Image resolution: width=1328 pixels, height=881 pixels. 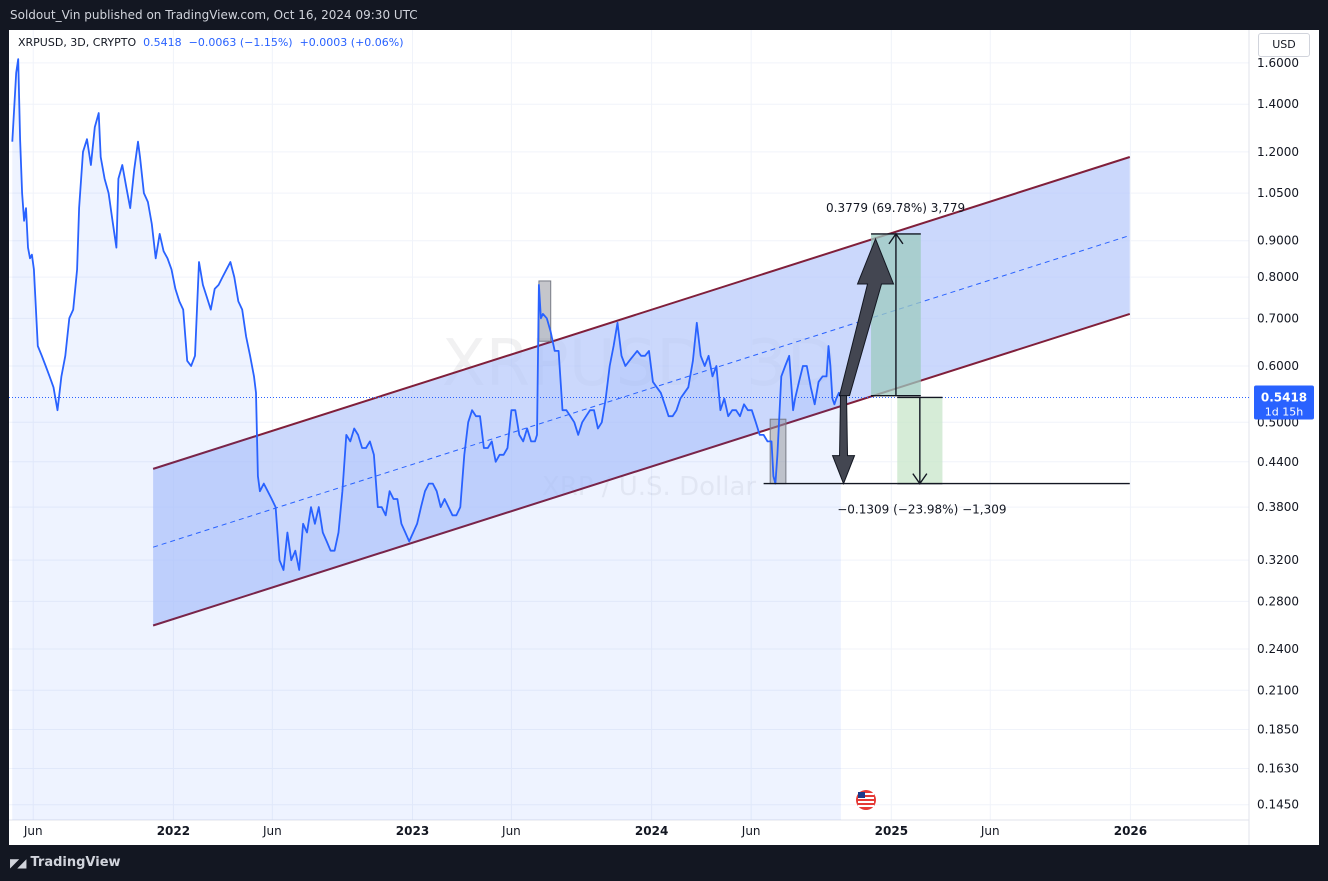 I want to click on y-tick-label: 0.6000, so click(x=1278, y=366).